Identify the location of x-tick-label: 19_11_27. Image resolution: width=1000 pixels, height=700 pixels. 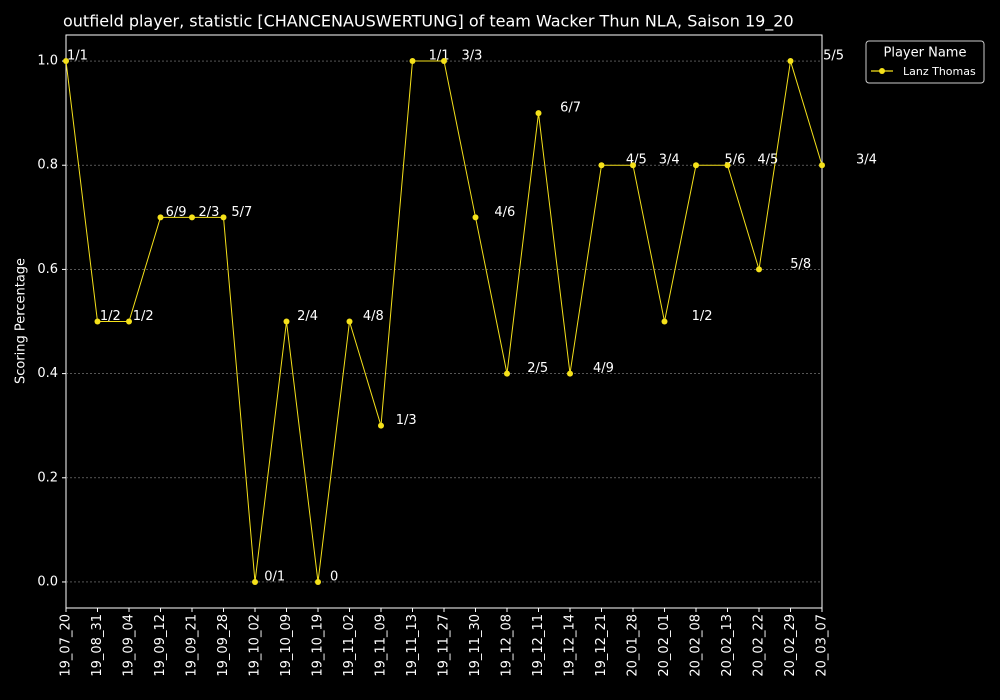
(444, 645).